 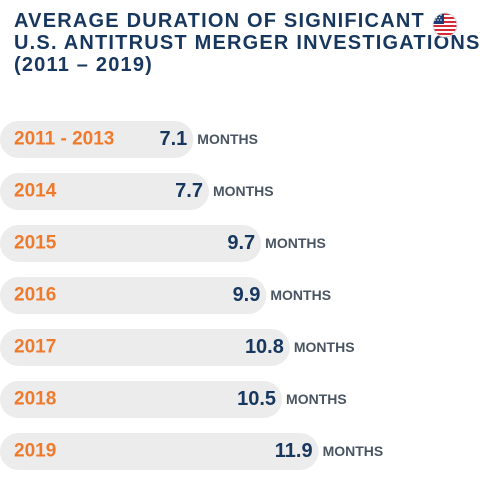 I want to click on category-label-2: 2015, so click(x=35, y=243).